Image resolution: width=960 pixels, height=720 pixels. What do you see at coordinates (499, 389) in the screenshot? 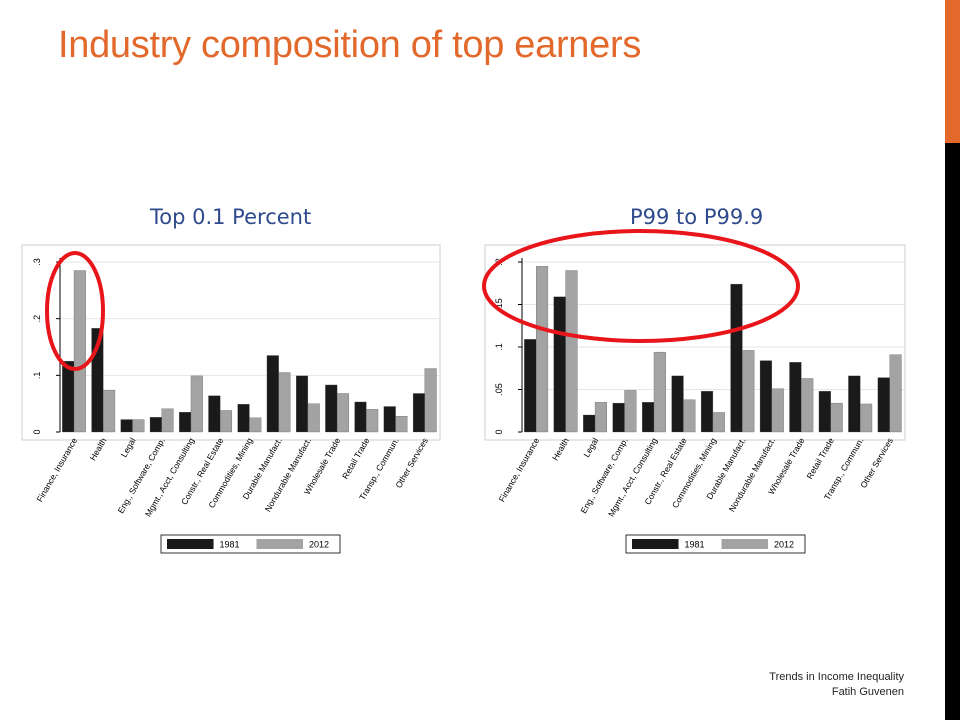
I see `y-tick-label: .05` at bounding box center [499, 389].